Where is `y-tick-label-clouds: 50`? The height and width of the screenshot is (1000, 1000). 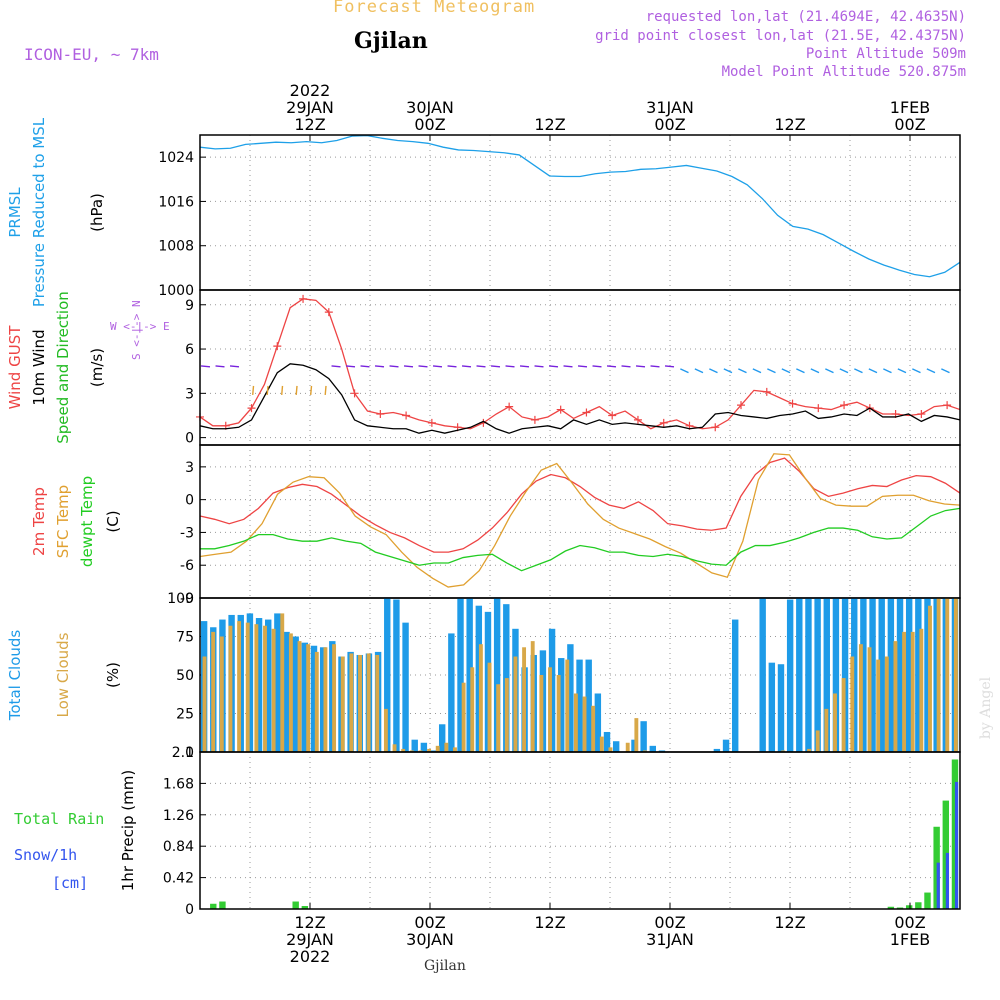 y-tick-label-clouds: 50 is located at coordinates (185, 676).